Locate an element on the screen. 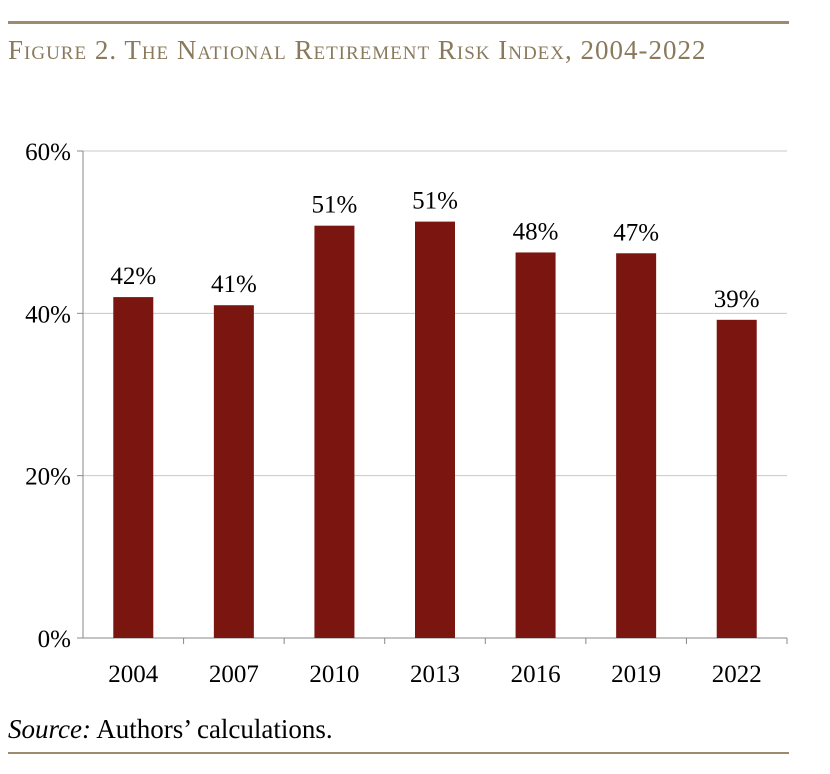 The image size is (830, 774). data-labels: 42% 41% 51% 51% 48% 47% 39% is located at coordinates (434, 250).